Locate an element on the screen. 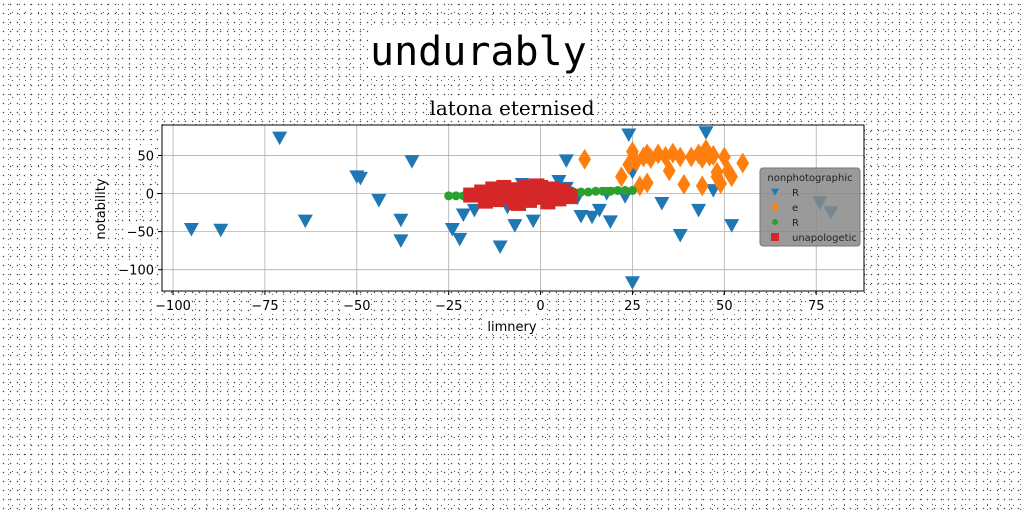  x-tick-label: −100 is located at coordinates (173, 306).